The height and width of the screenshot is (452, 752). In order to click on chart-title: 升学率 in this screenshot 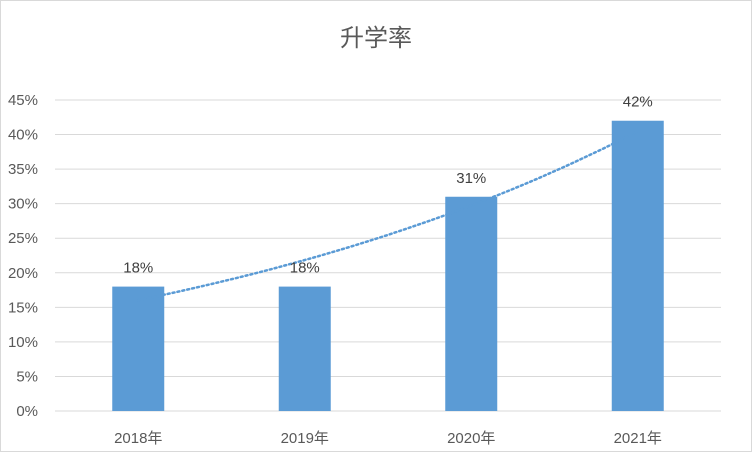, I will do `click(376, 38)`.